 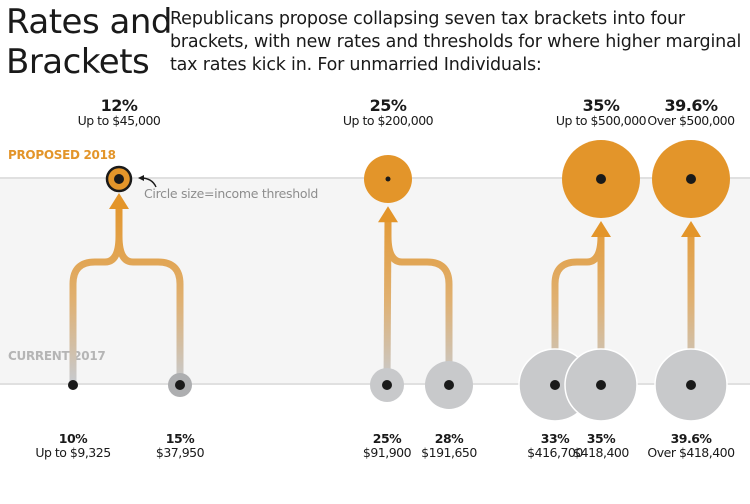 I want to click on current-threshold: $91,900, so click(x=387, y=452).